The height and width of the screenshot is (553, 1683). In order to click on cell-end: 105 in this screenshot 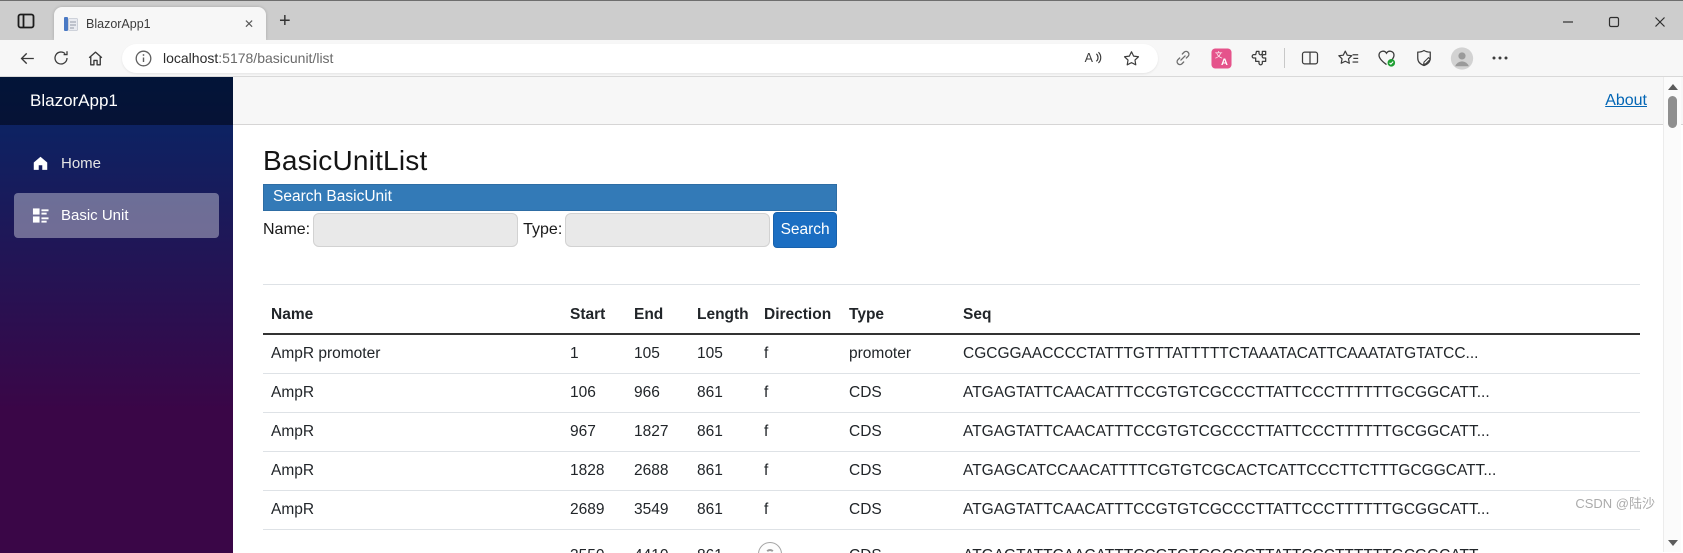, I will do `click(657, 354)`.